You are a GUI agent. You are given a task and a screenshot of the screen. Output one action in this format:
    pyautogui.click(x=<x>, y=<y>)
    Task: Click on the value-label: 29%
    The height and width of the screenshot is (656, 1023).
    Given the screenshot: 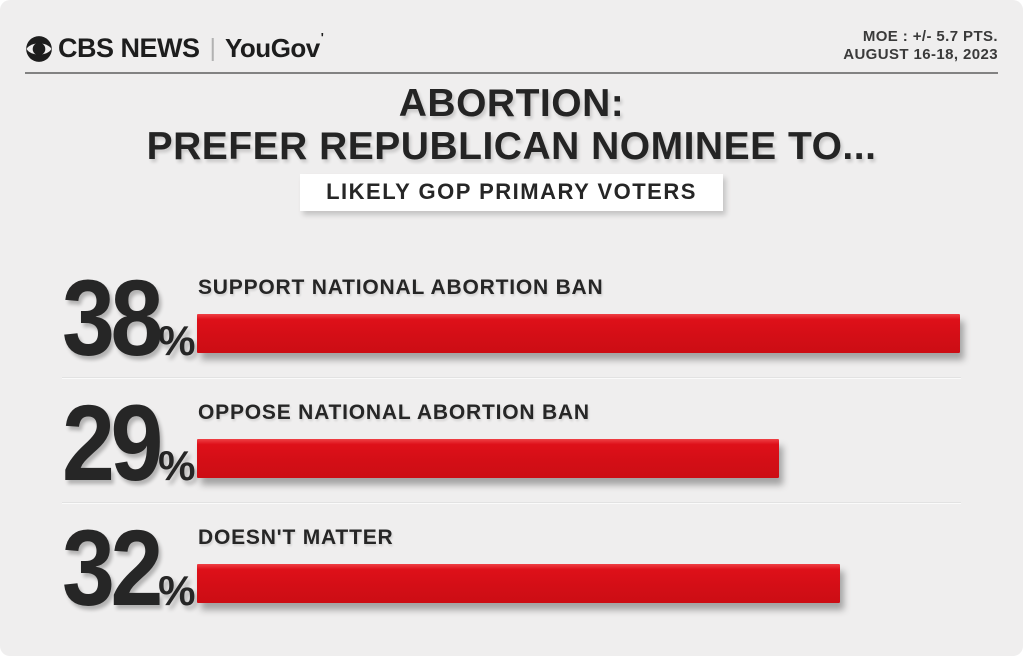 What is the action you would take?
    pyautogui.click(x=129, y=442)
    